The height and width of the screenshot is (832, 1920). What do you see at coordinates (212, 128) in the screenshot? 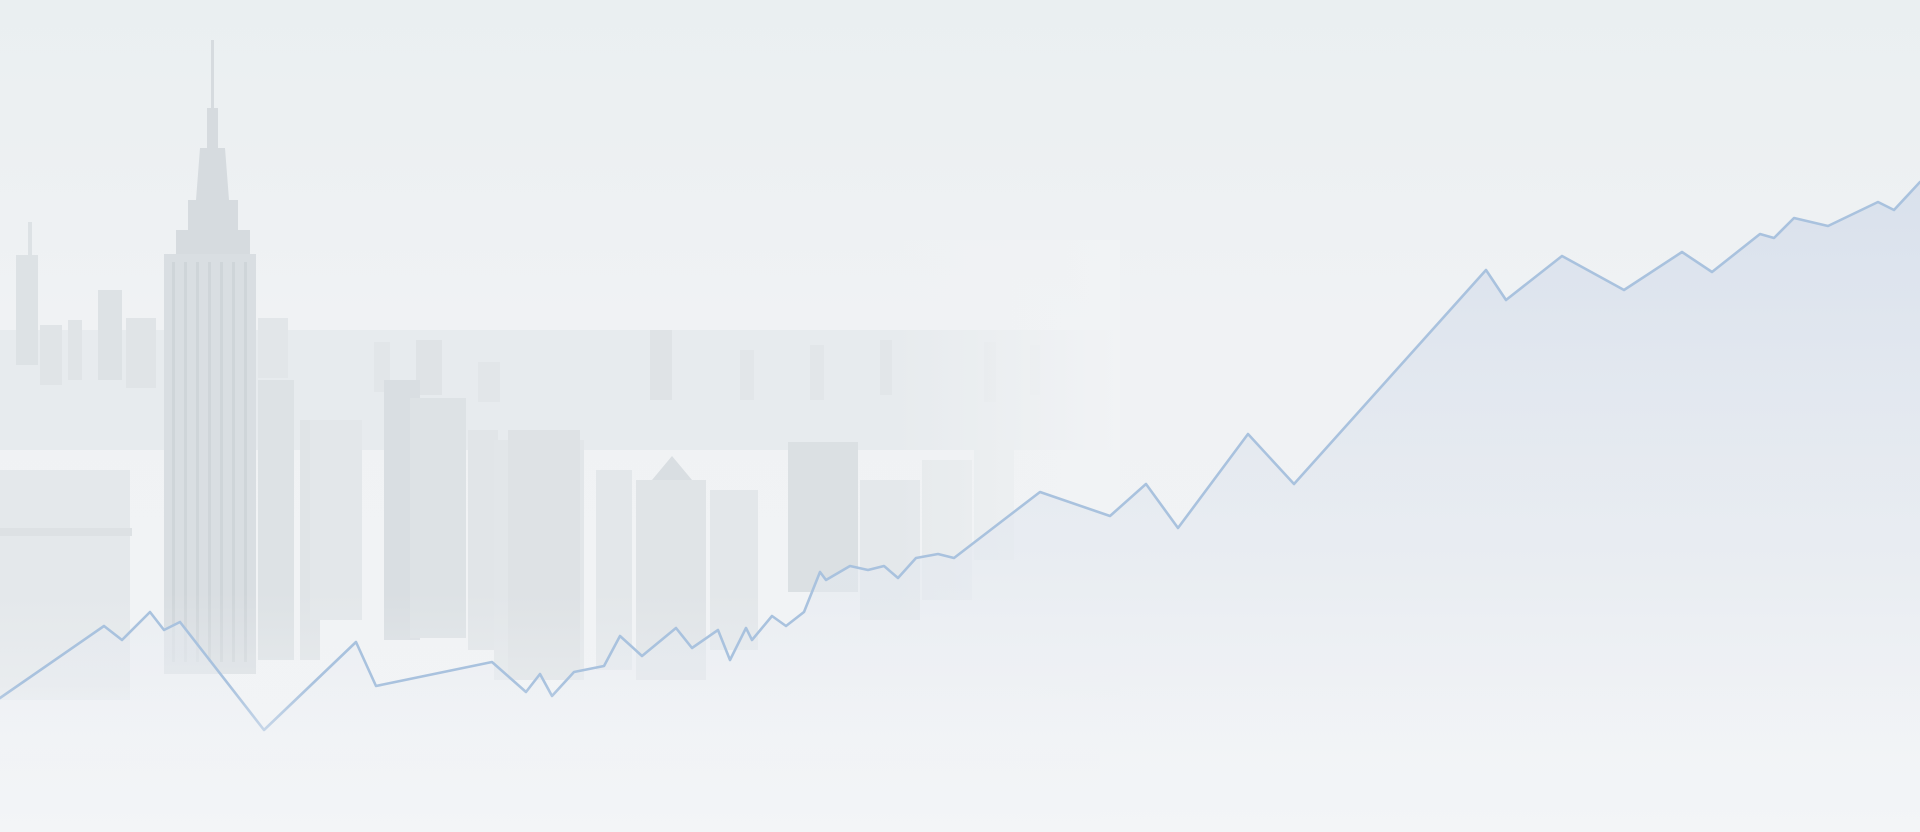
I see `tower-spire` at bounding box center [212, 128].